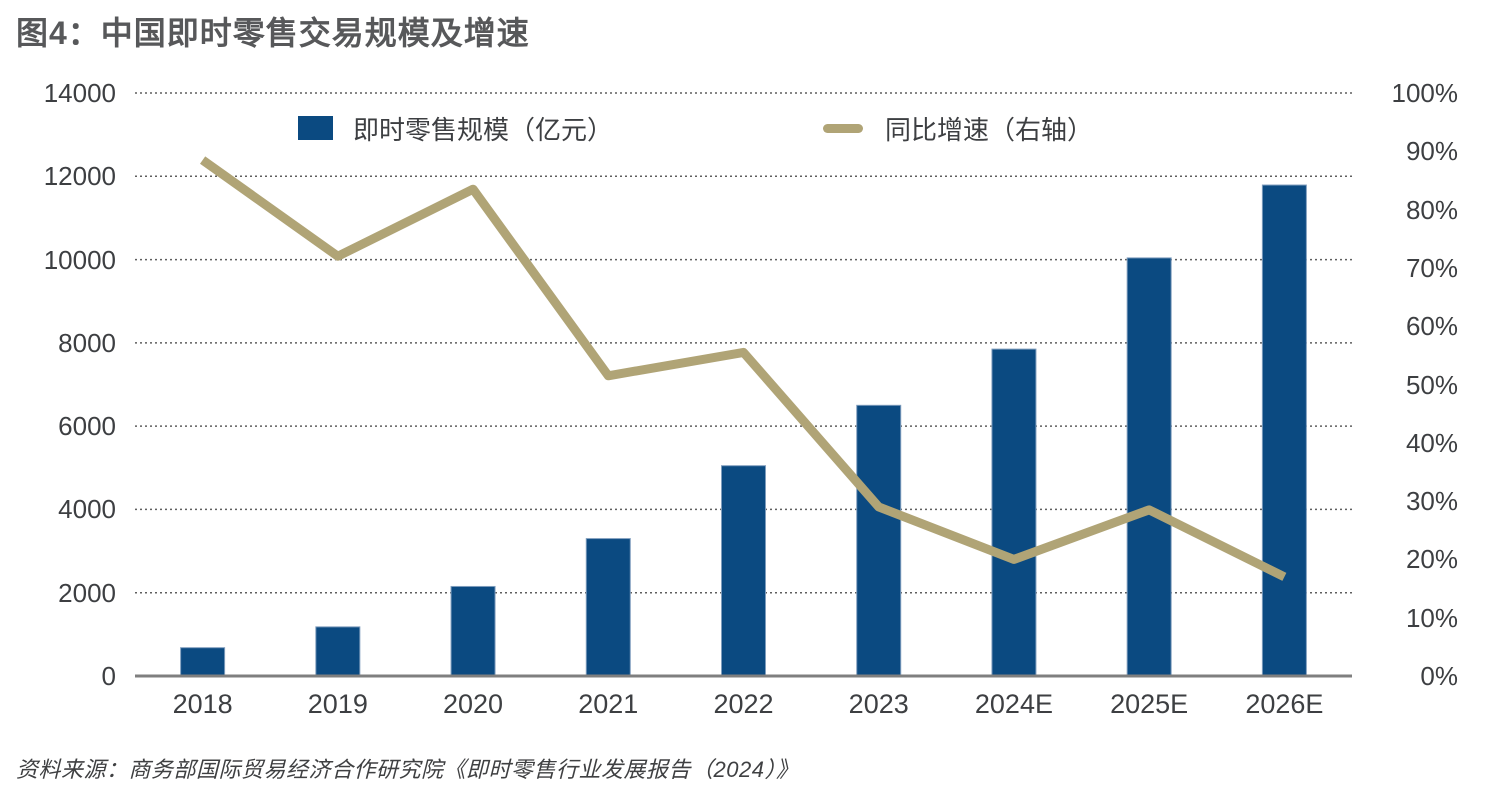 The width and height of the screenshot is (1490, 801). What do you see at coordinates (79, 93) in the screenshot?
I see `y-left-tick-14000: 14000` at bounding box center [79, 93].